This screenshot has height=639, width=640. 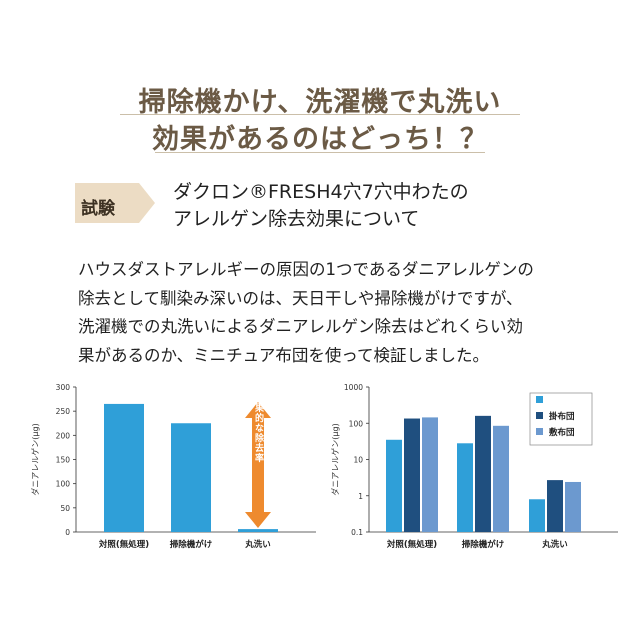 What do you see at coordinates (301, 326) in the screenshot?
I see `description-line3: 洗濯機での丸洗いによるダニアレルゲン除去はどれくらい効` at bounding box center [301, 326].